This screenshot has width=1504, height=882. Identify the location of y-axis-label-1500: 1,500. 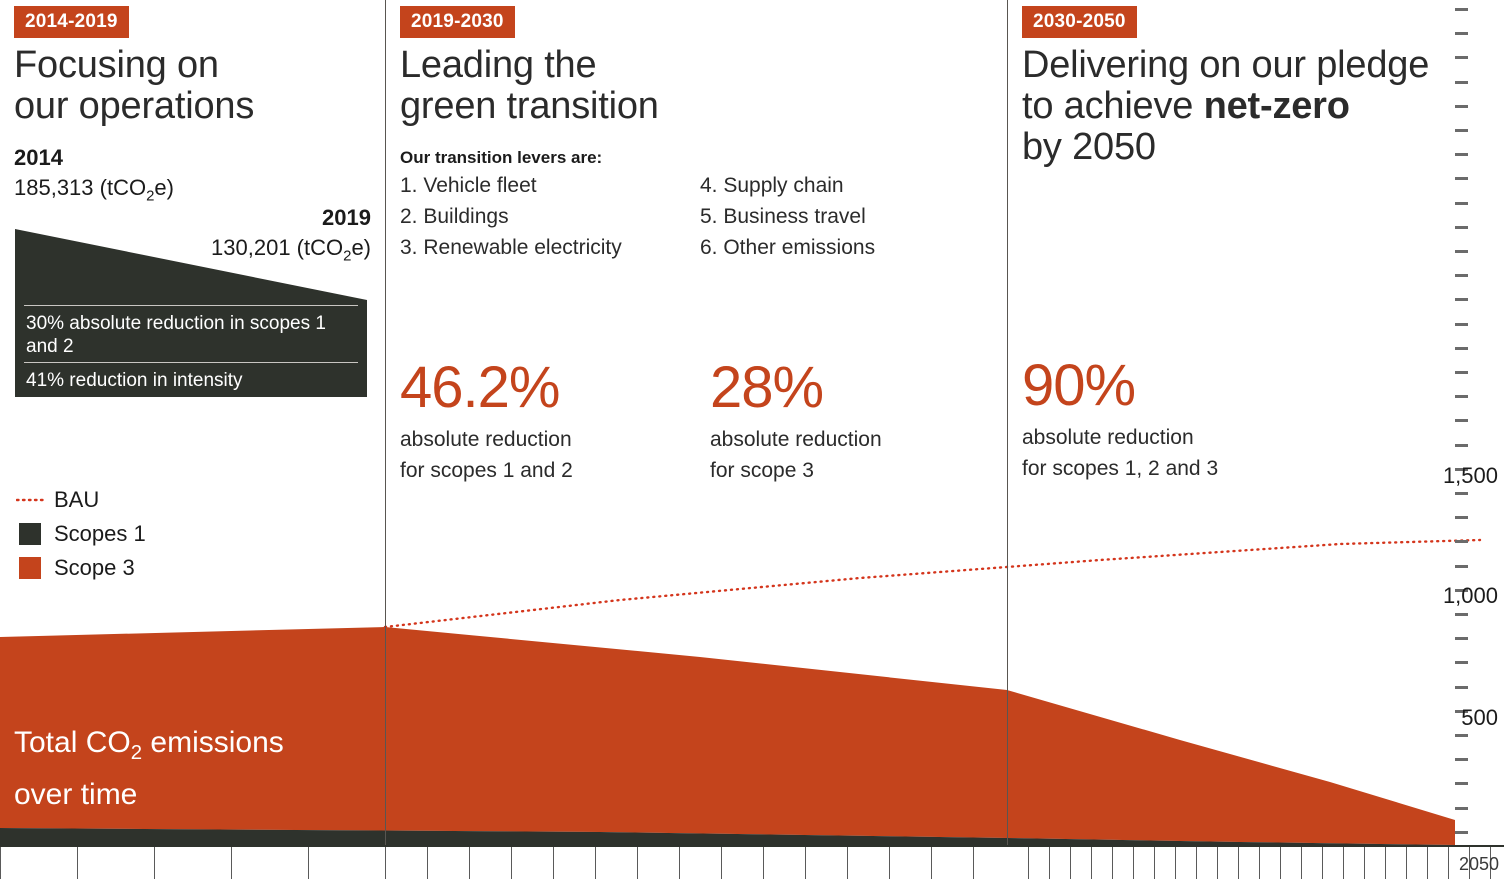
(1470, 475).